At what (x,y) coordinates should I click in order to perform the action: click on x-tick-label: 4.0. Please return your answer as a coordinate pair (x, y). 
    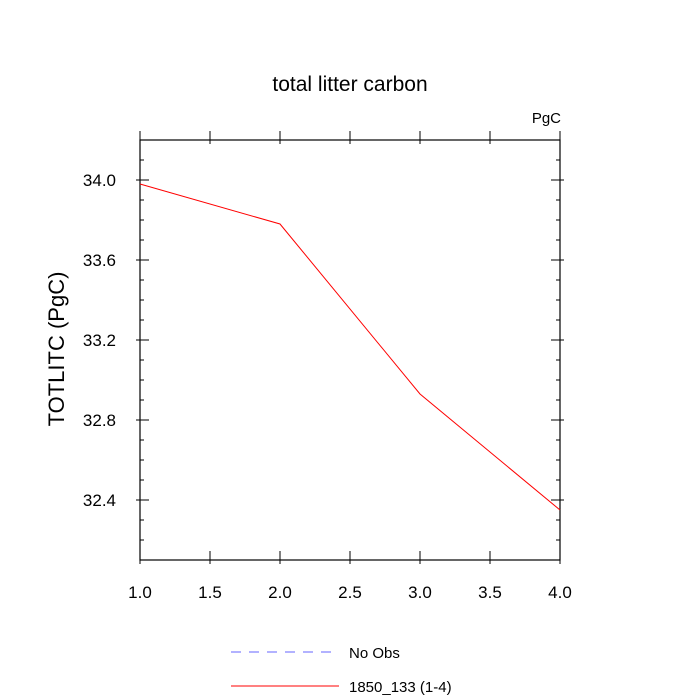
    Looking at the image, I should click on (560, 592).